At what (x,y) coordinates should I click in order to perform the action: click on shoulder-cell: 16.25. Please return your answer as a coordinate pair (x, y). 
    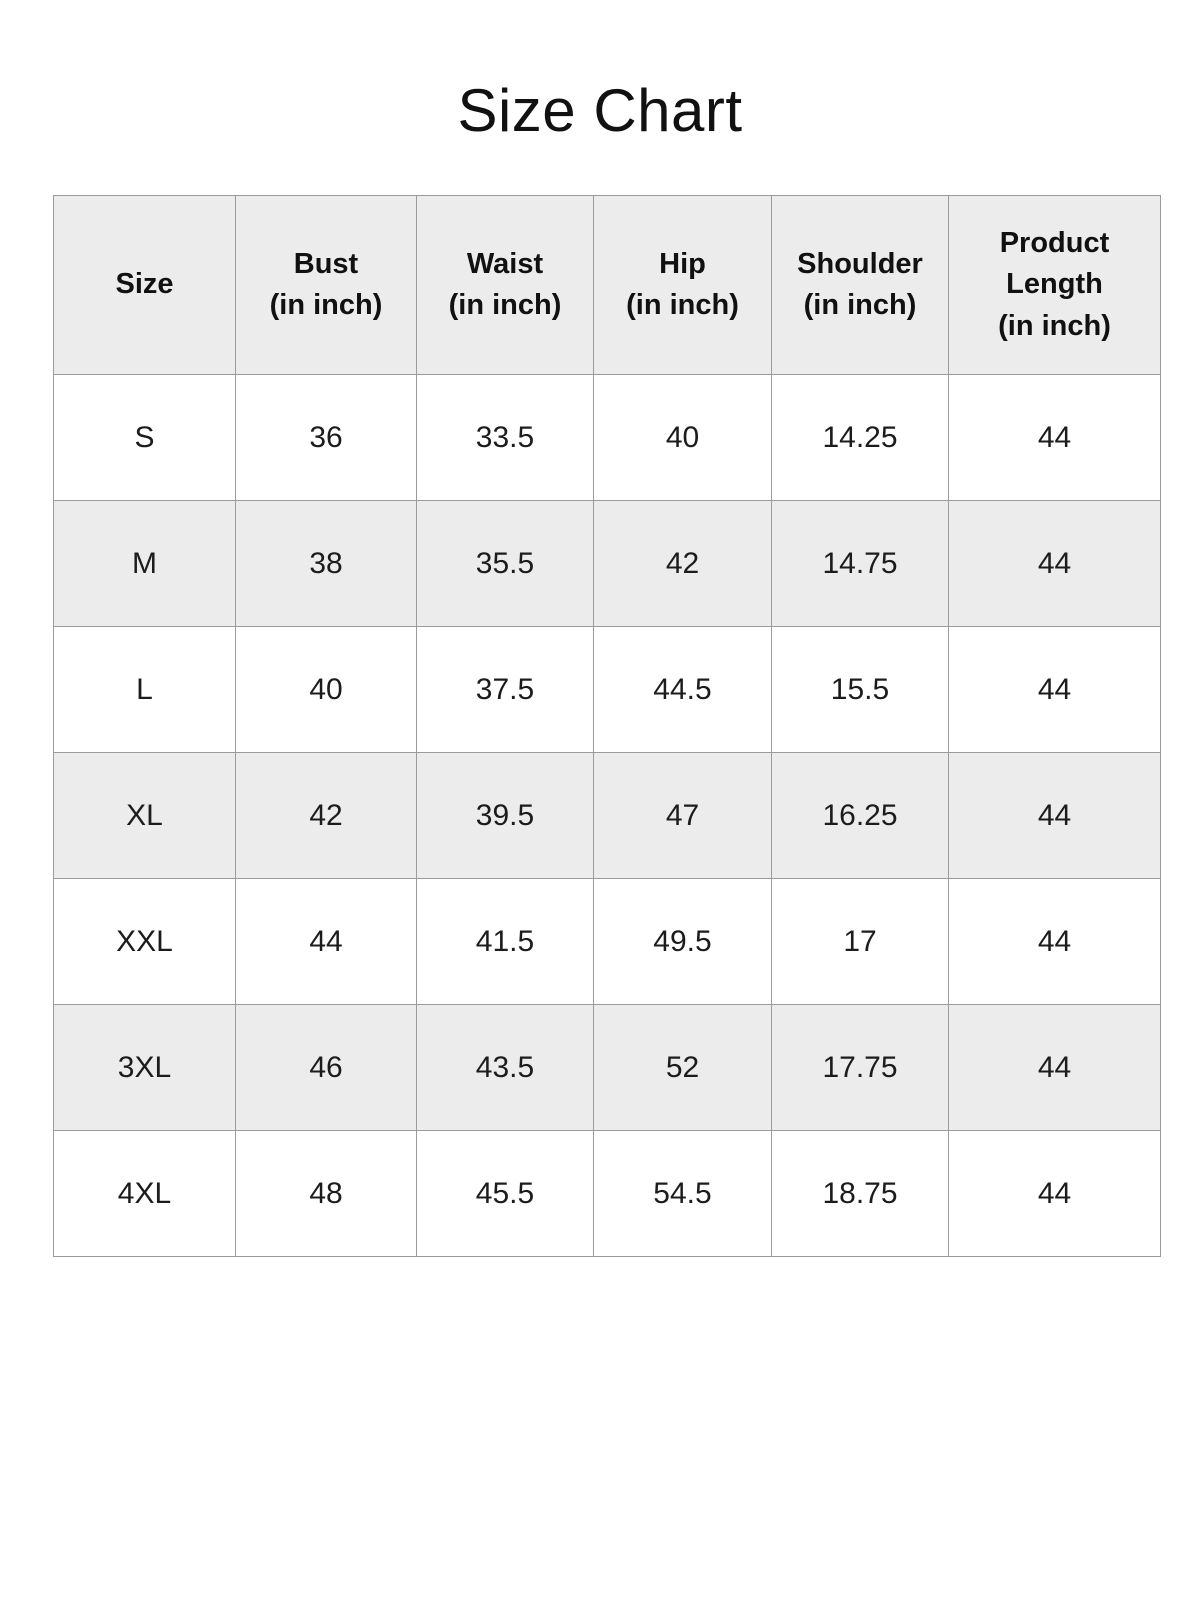
    Looking at the image, I should click on (860, 815).